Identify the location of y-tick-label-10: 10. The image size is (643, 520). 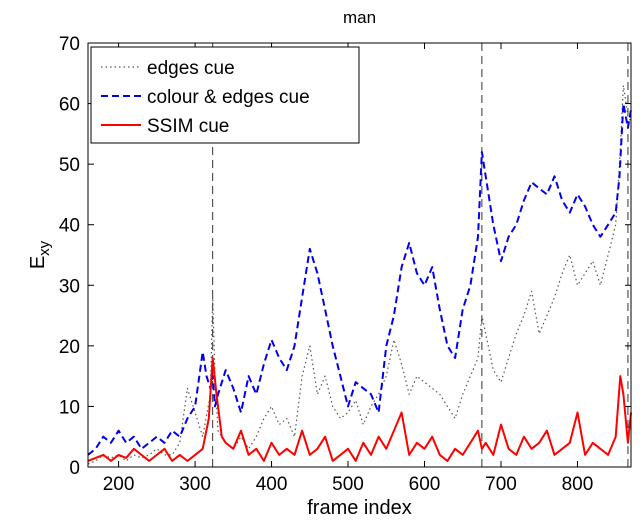
(69, 407).